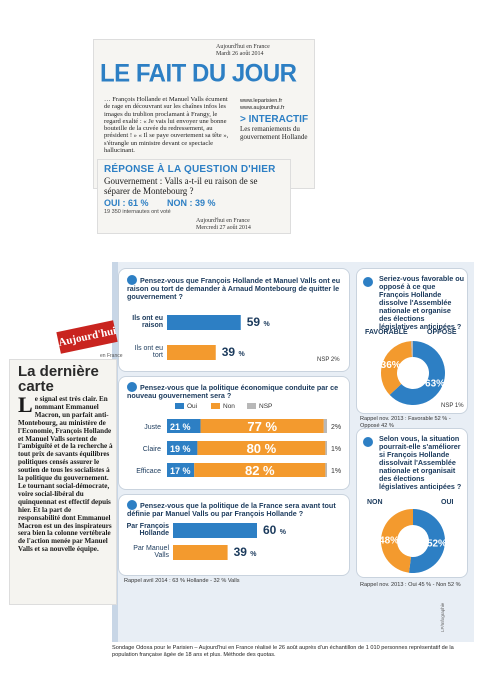 This screenshot has height=679, width=480. I want to click on q1-value-tort: 39 %, so click(233, 352).